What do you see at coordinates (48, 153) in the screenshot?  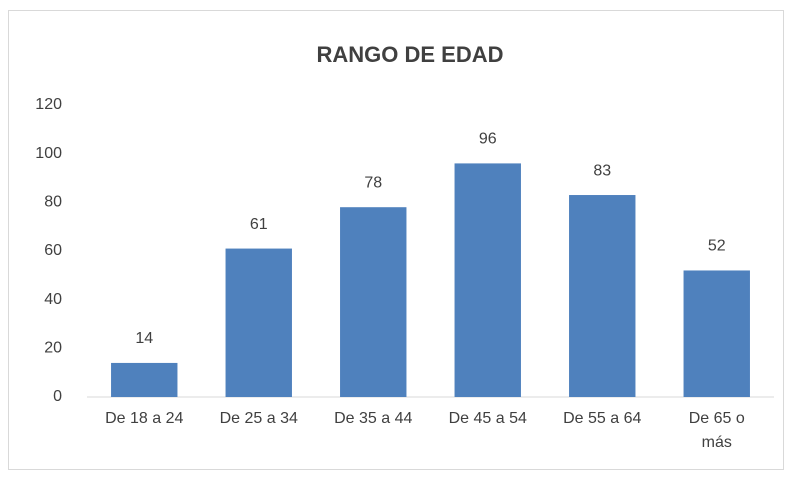 I see `y-tick-label: 100` at bounding box center [48, 153].